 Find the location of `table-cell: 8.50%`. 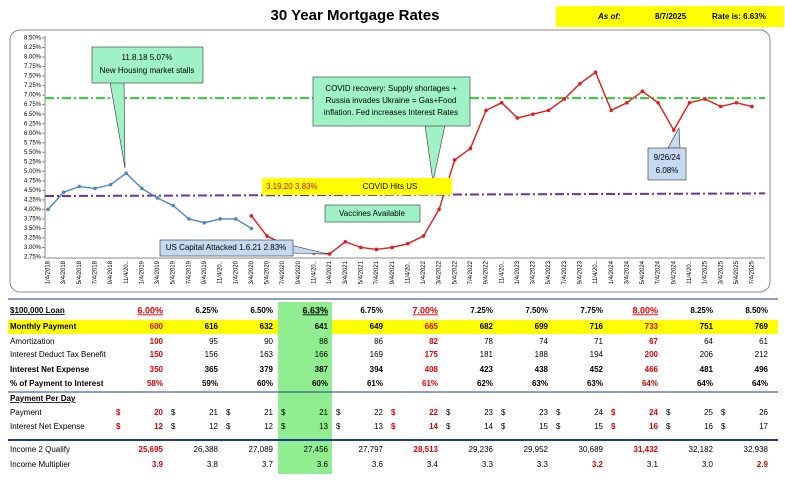

table-cell: 8.50% is located at coordinates (756, 310).